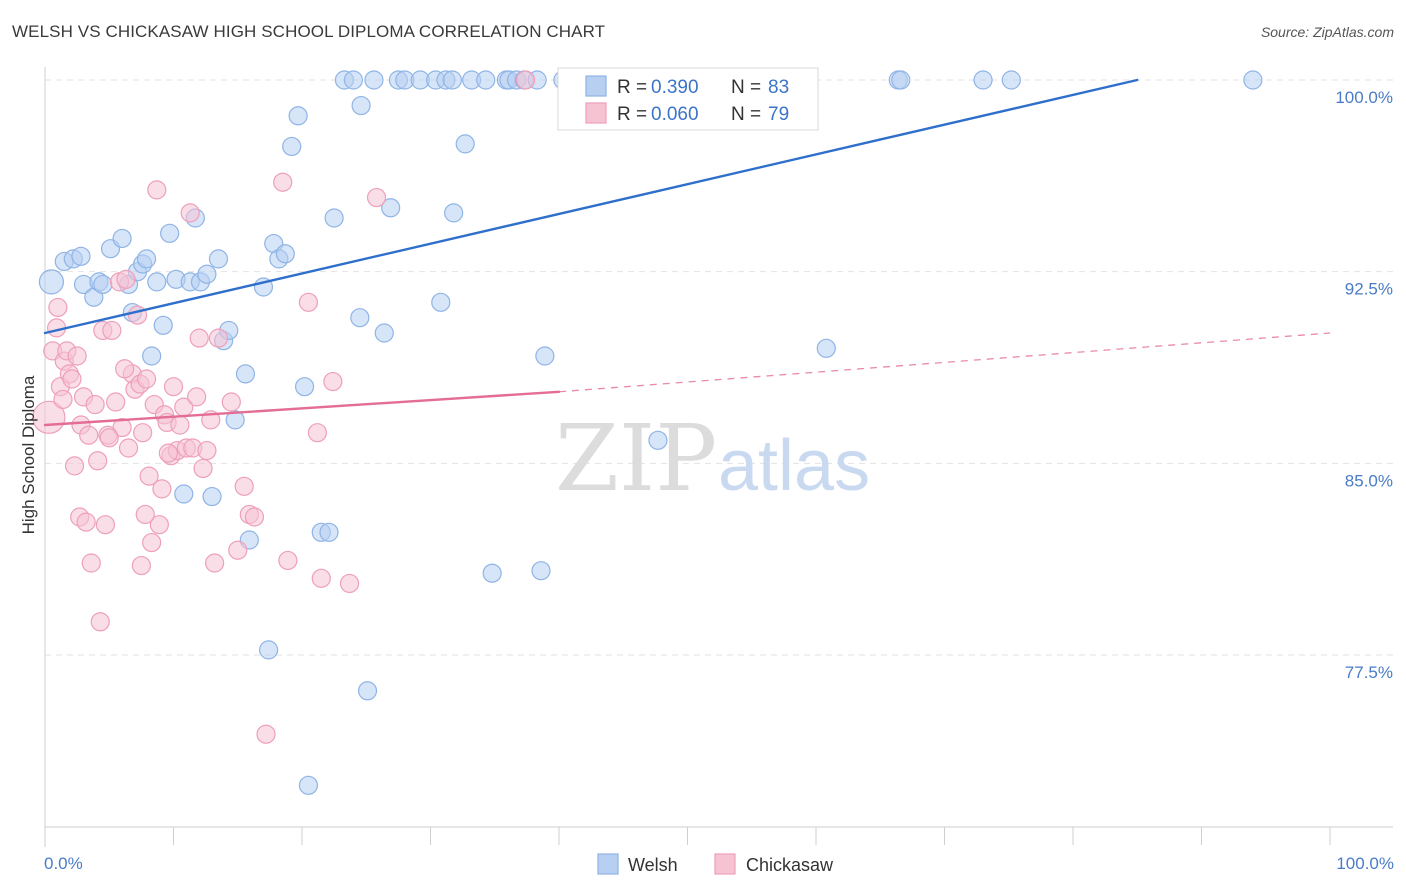 Image resolution: width=1406 pixels, height=892 pixels. Describe the element at coordinates (632, 114) in the screenshot. I see `legend-chickasaw-r-label: R =` at that location.